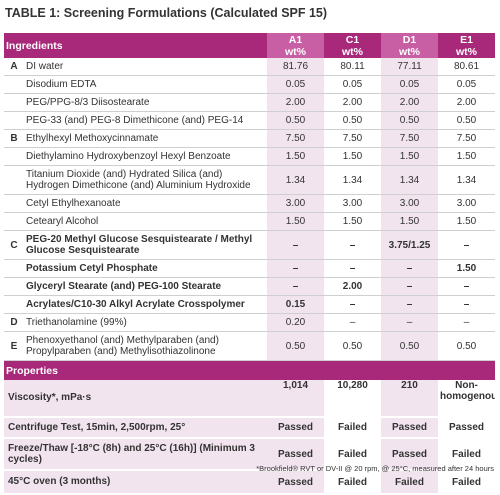 The width and height of the screenshot is (500, 495). I want to click on property-value: 10,280, so click(352, 399).